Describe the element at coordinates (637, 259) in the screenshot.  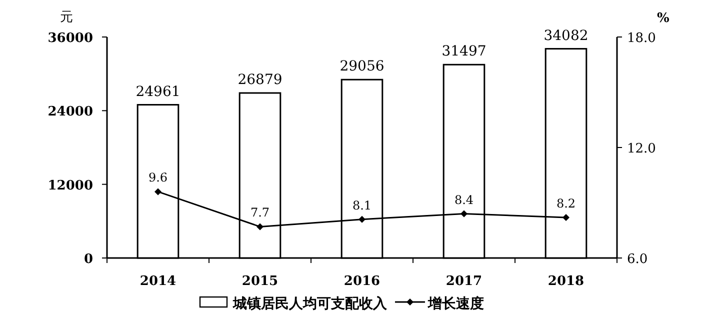
I see `y2tick: 6.0` at that location.